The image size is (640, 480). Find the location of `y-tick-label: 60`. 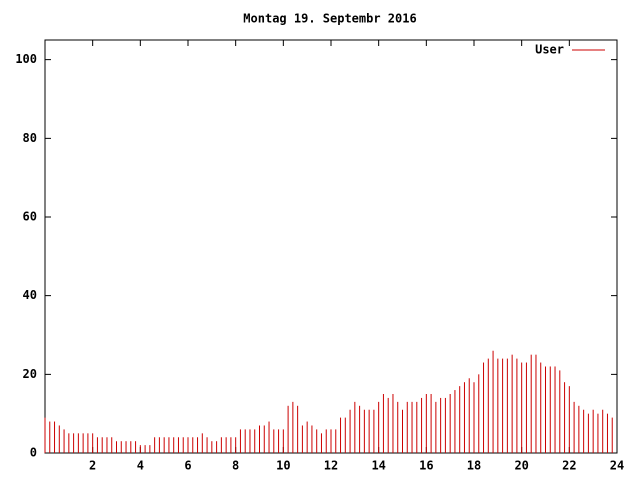

y-tick-label: 60 is located at coordinates (30, 217).